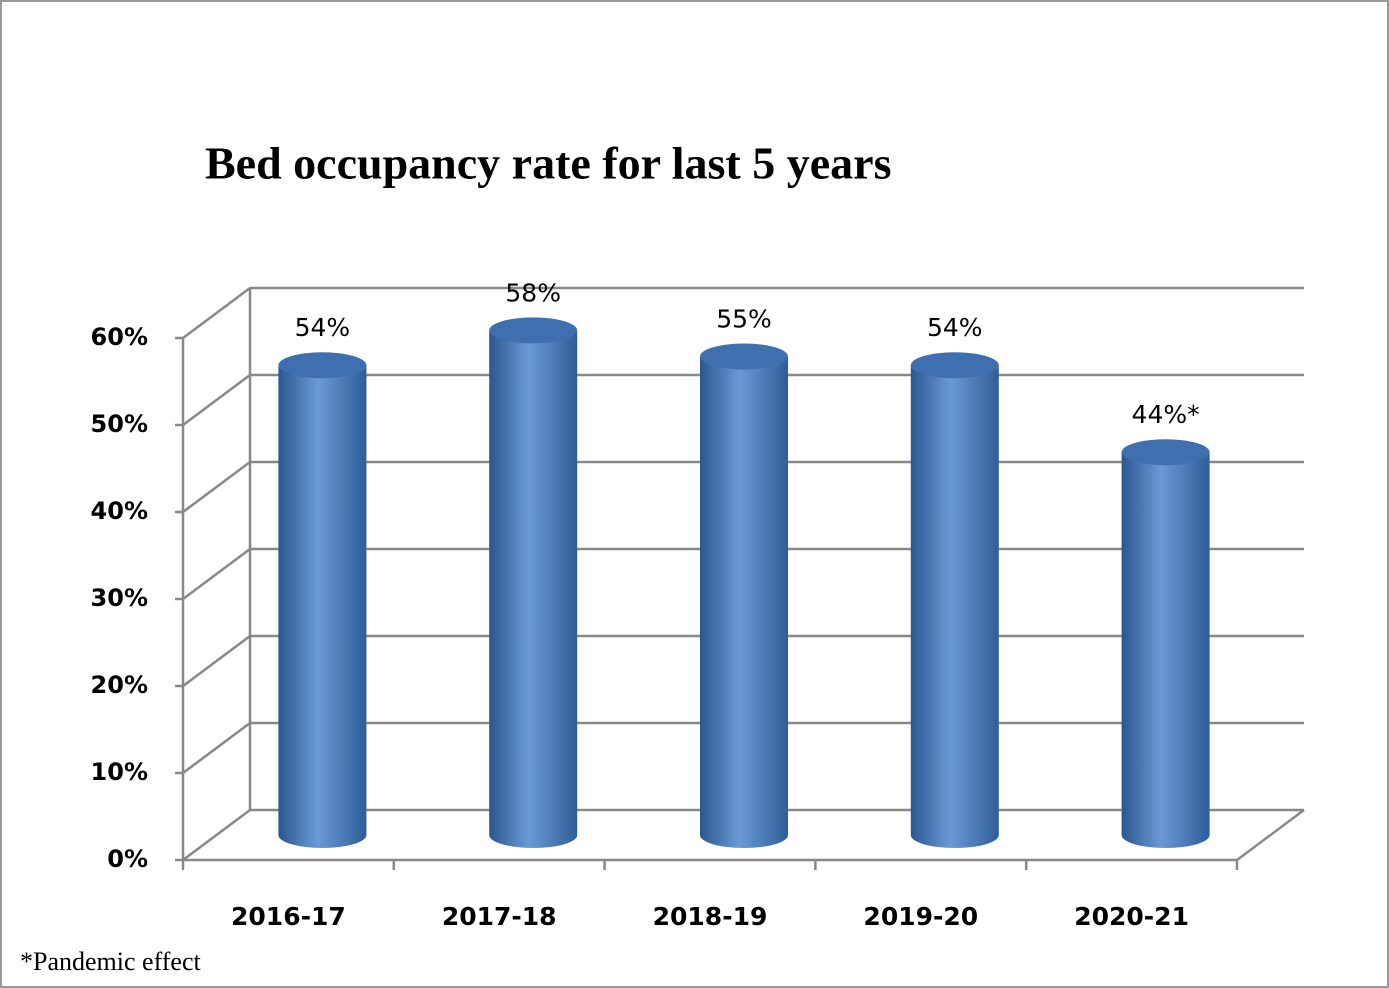 This screenshot has height=988, width=1389. I want to click on x-tick-label: 2018-19, so click(710, 916).